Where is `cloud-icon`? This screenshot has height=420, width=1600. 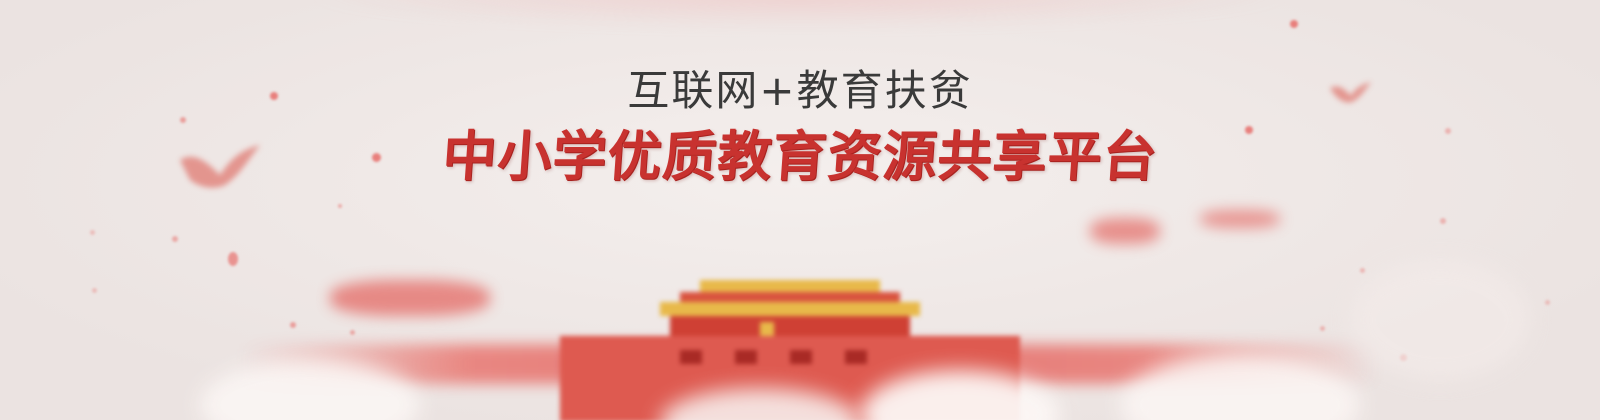 cloud-icon is located at coordinates (1440, 320).